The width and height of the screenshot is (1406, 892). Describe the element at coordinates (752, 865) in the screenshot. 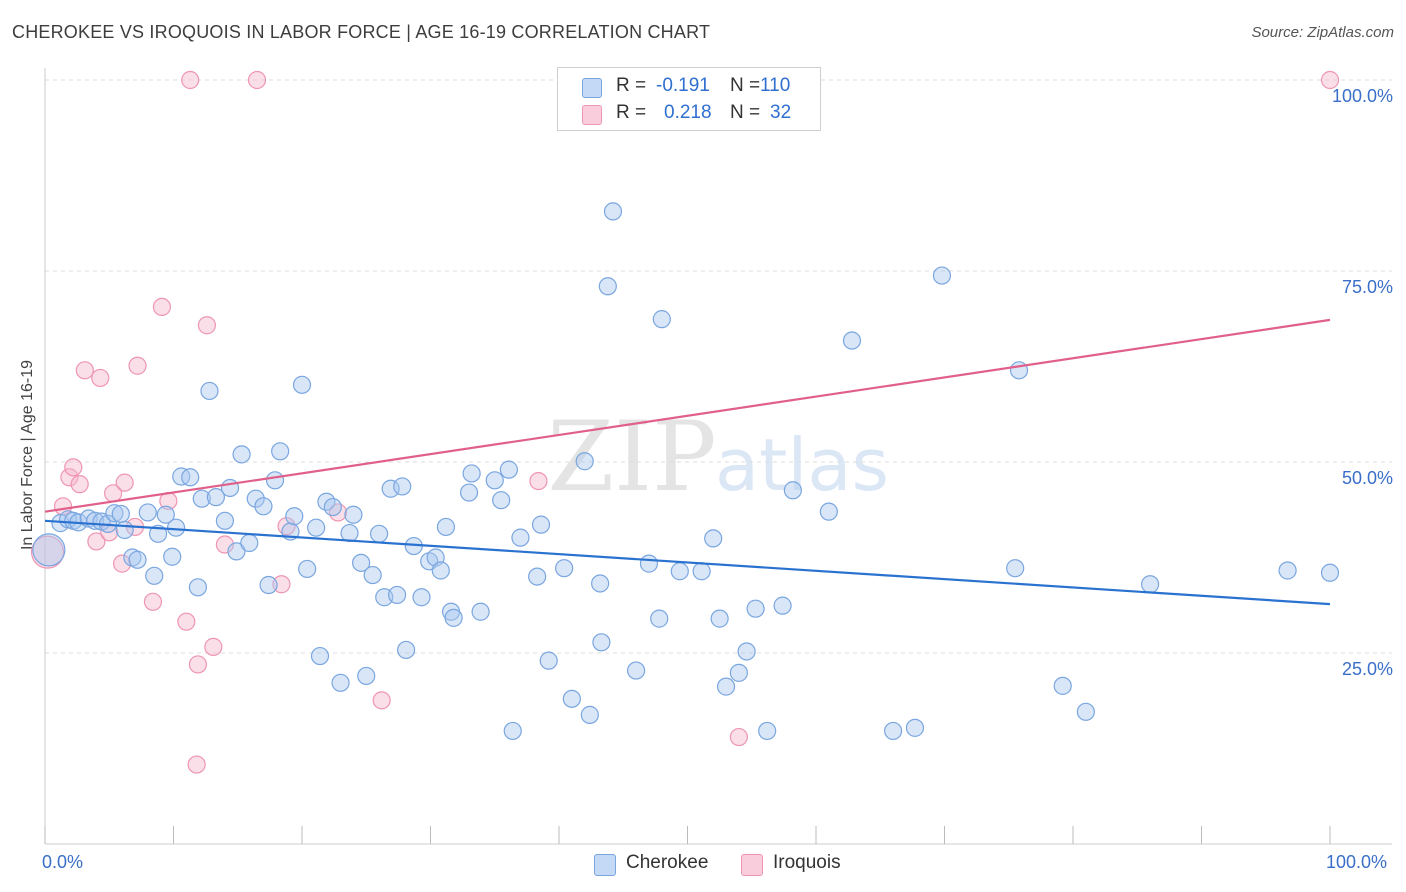

I see `iroquois-legend-swatch` at that location.